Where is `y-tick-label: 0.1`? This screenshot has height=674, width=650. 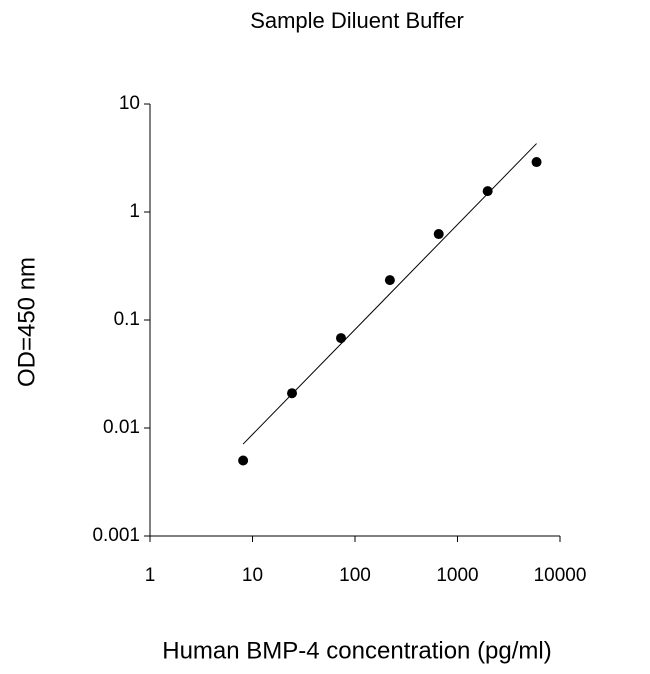
y-tick-label: 0.1 is located at coordinates (127, 319).